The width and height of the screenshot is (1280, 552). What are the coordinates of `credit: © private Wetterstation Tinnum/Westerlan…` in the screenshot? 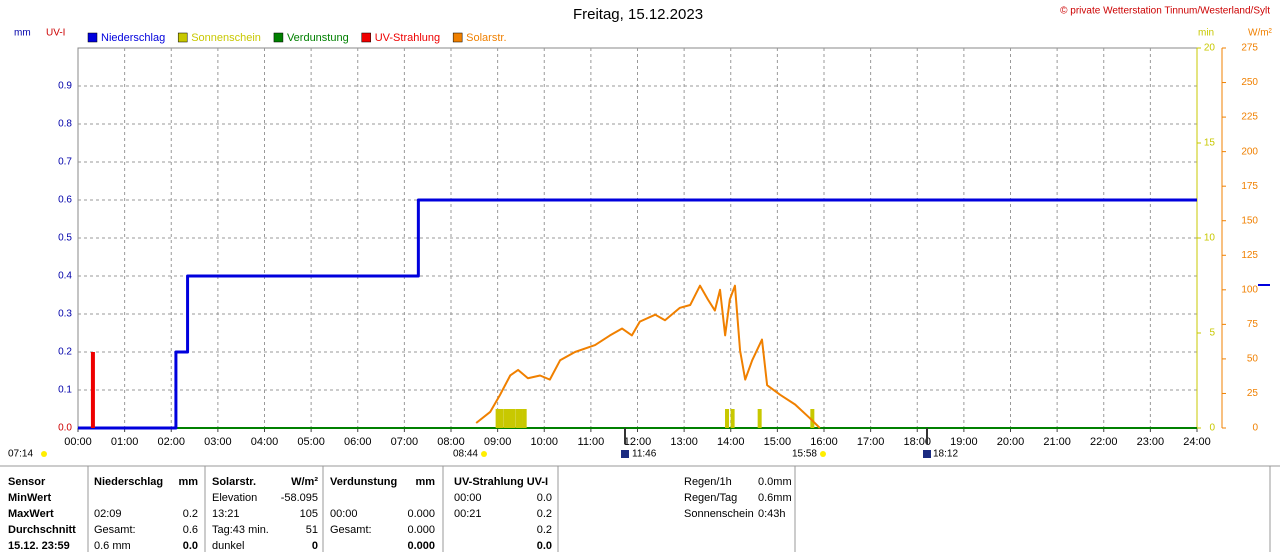 It's located at (1165, 11).